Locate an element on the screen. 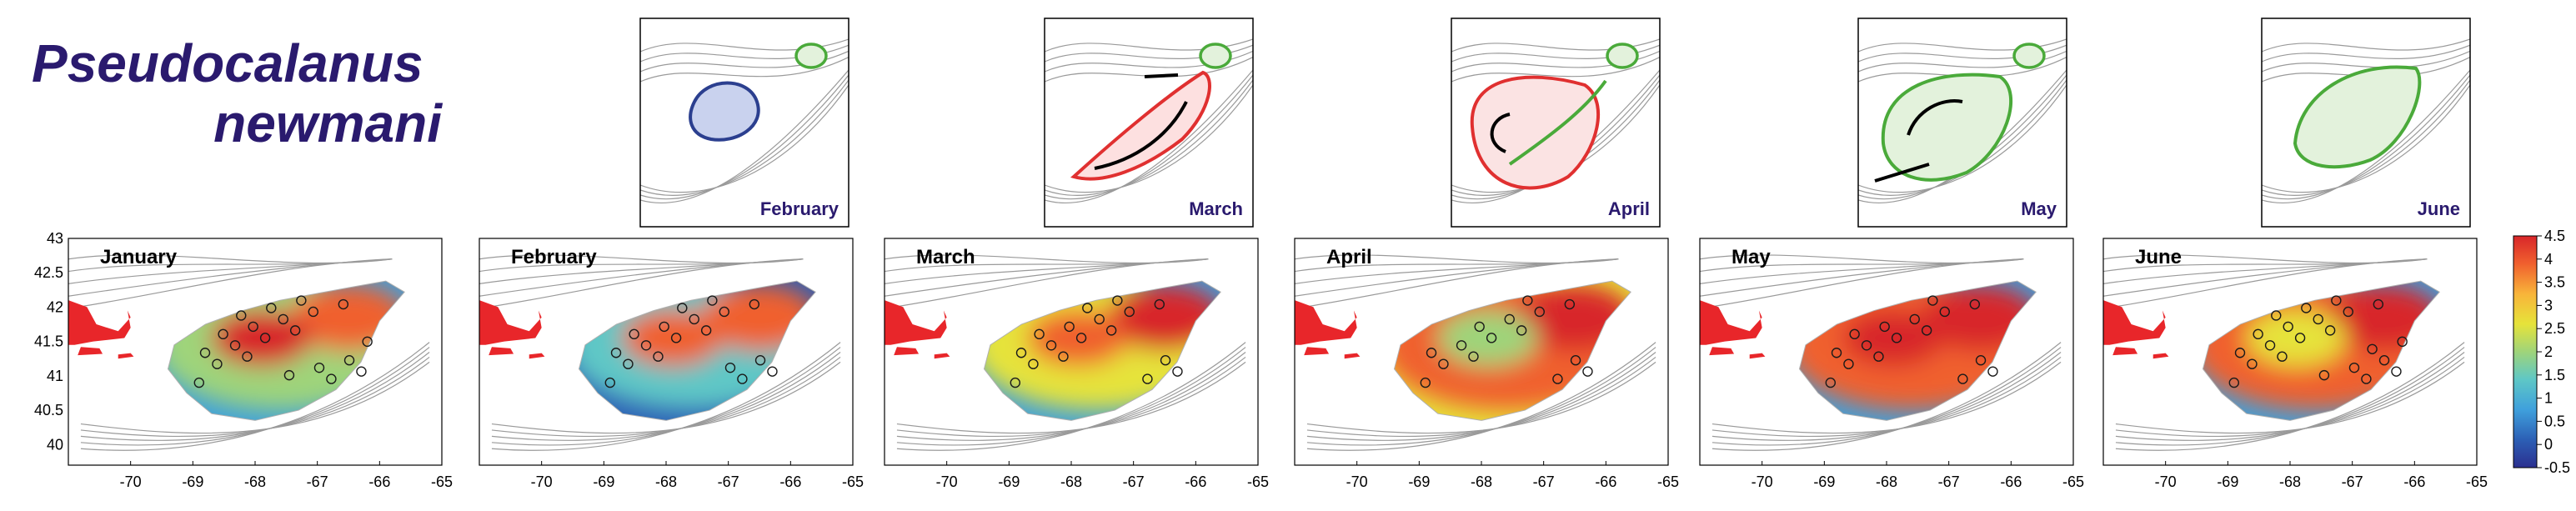 Image resolution: width=2576 pixels, height=511 pixels. spread-patch is located at coordinates (1557, 123).